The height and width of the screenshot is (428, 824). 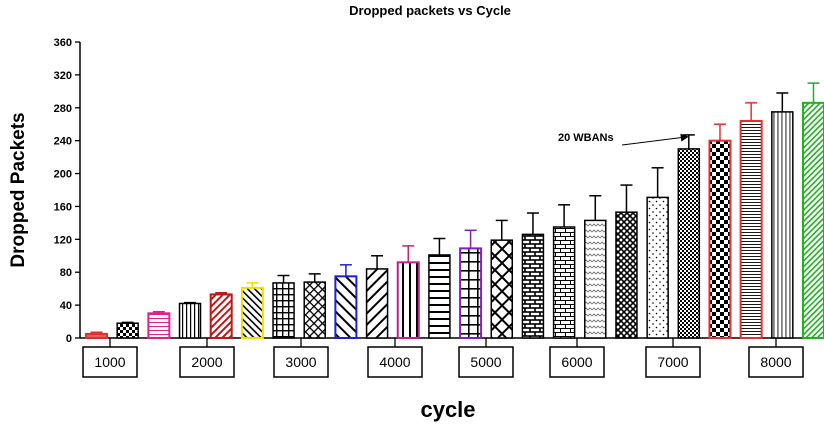 I want to click on category-text: 4000, so click(x=394, y=362).